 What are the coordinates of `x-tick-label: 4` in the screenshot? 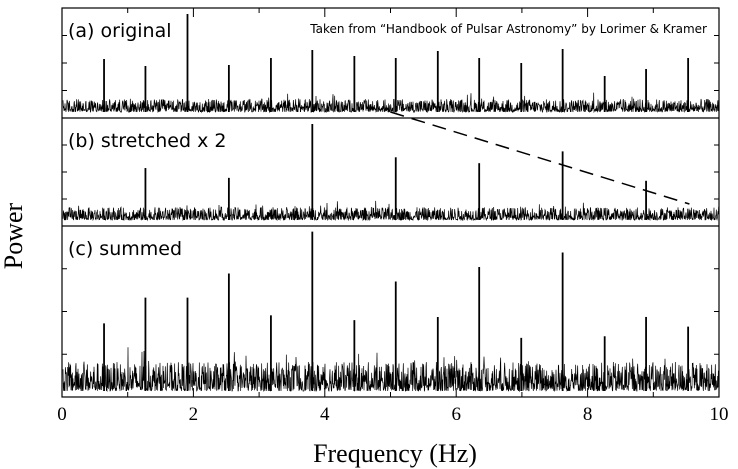 It's located at (325, 414).